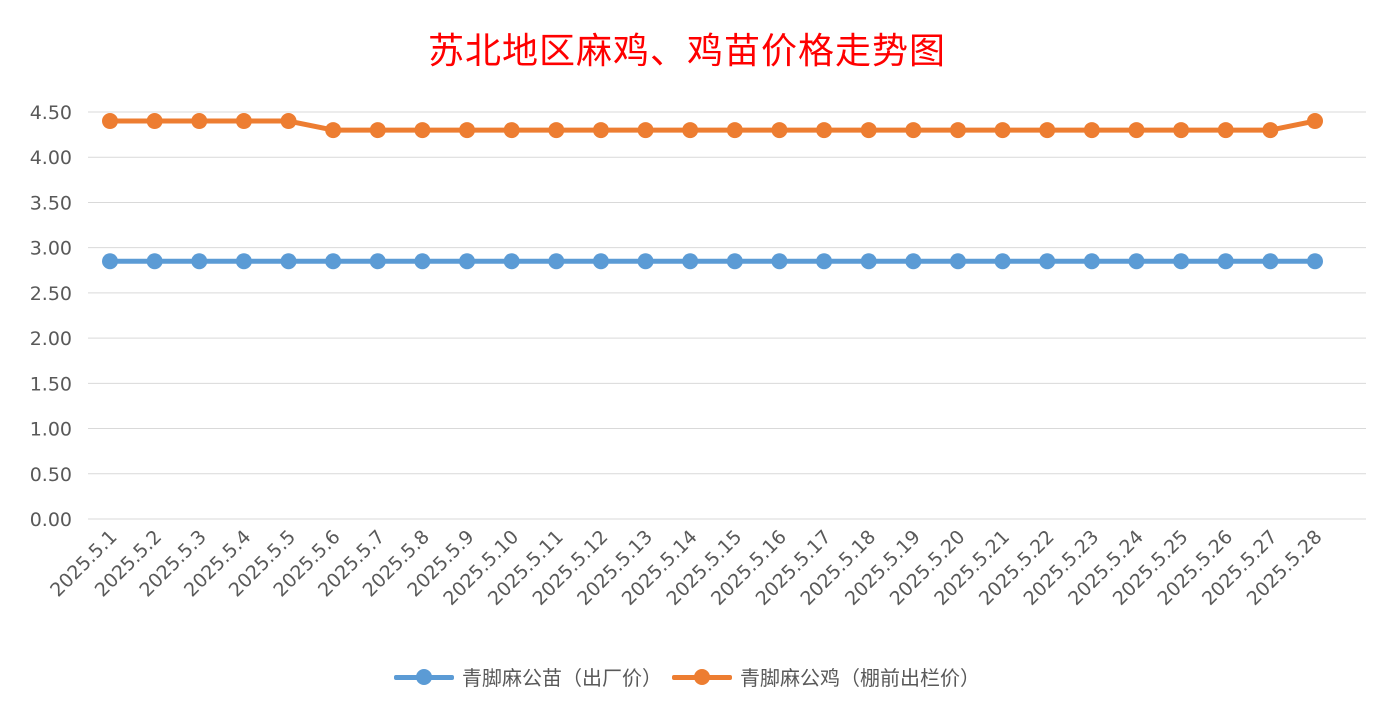  Describe the element at coordinates (51, 430) in the screenshot. I see `y-tick-label: 1.00` at that location.